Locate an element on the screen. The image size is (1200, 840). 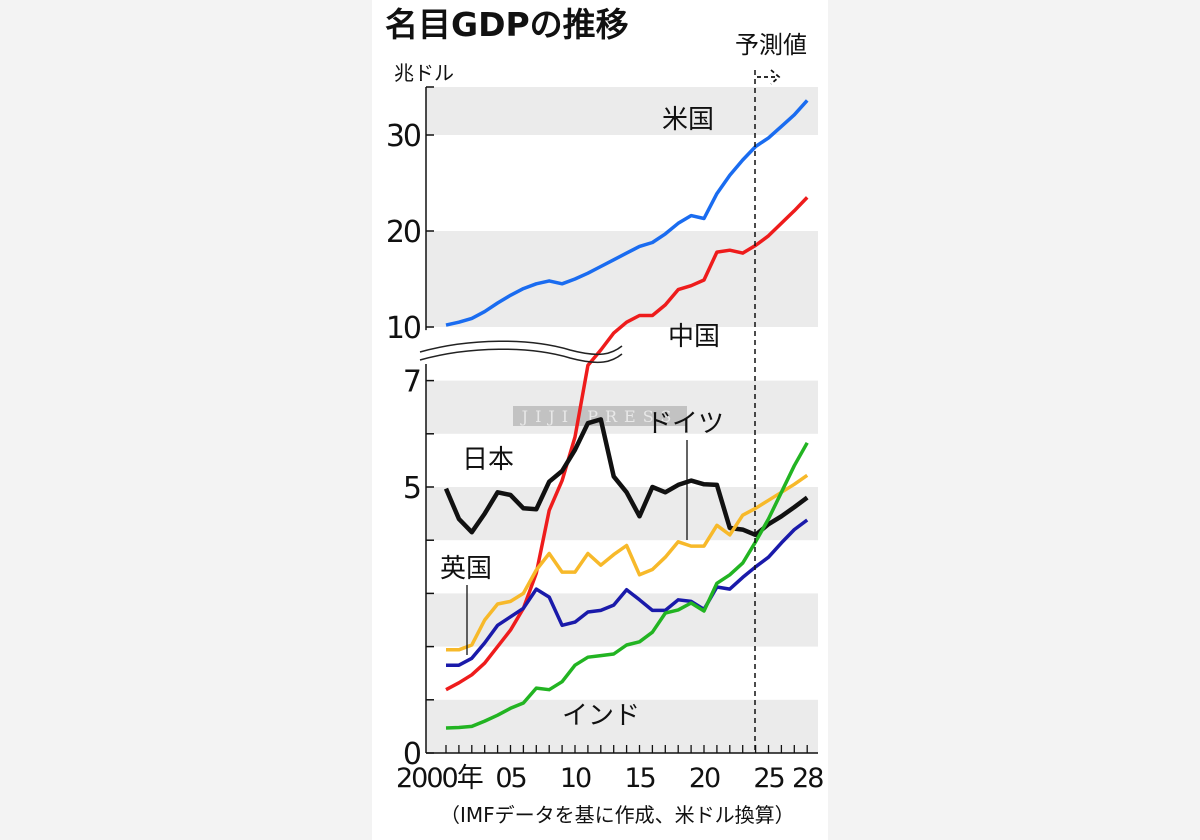
y-tick-label: 10 is located at coordinates (403, 328).